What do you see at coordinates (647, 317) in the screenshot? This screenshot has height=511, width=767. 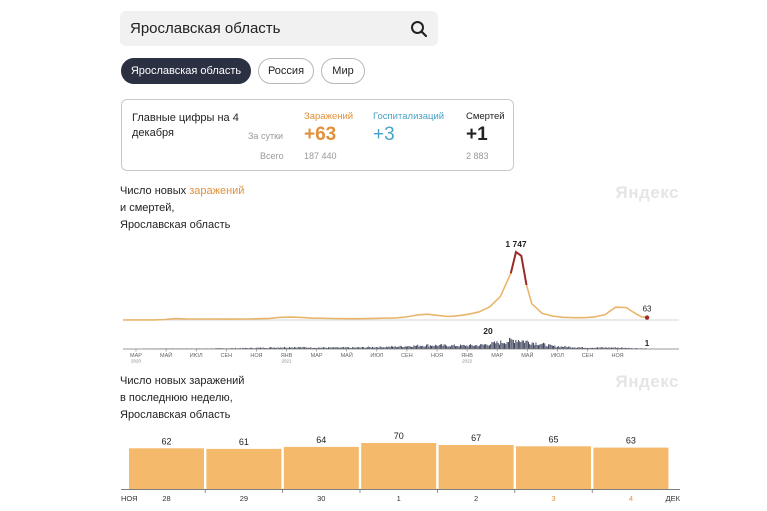 I see `infections-last-point` at bounding box center [647, 317].